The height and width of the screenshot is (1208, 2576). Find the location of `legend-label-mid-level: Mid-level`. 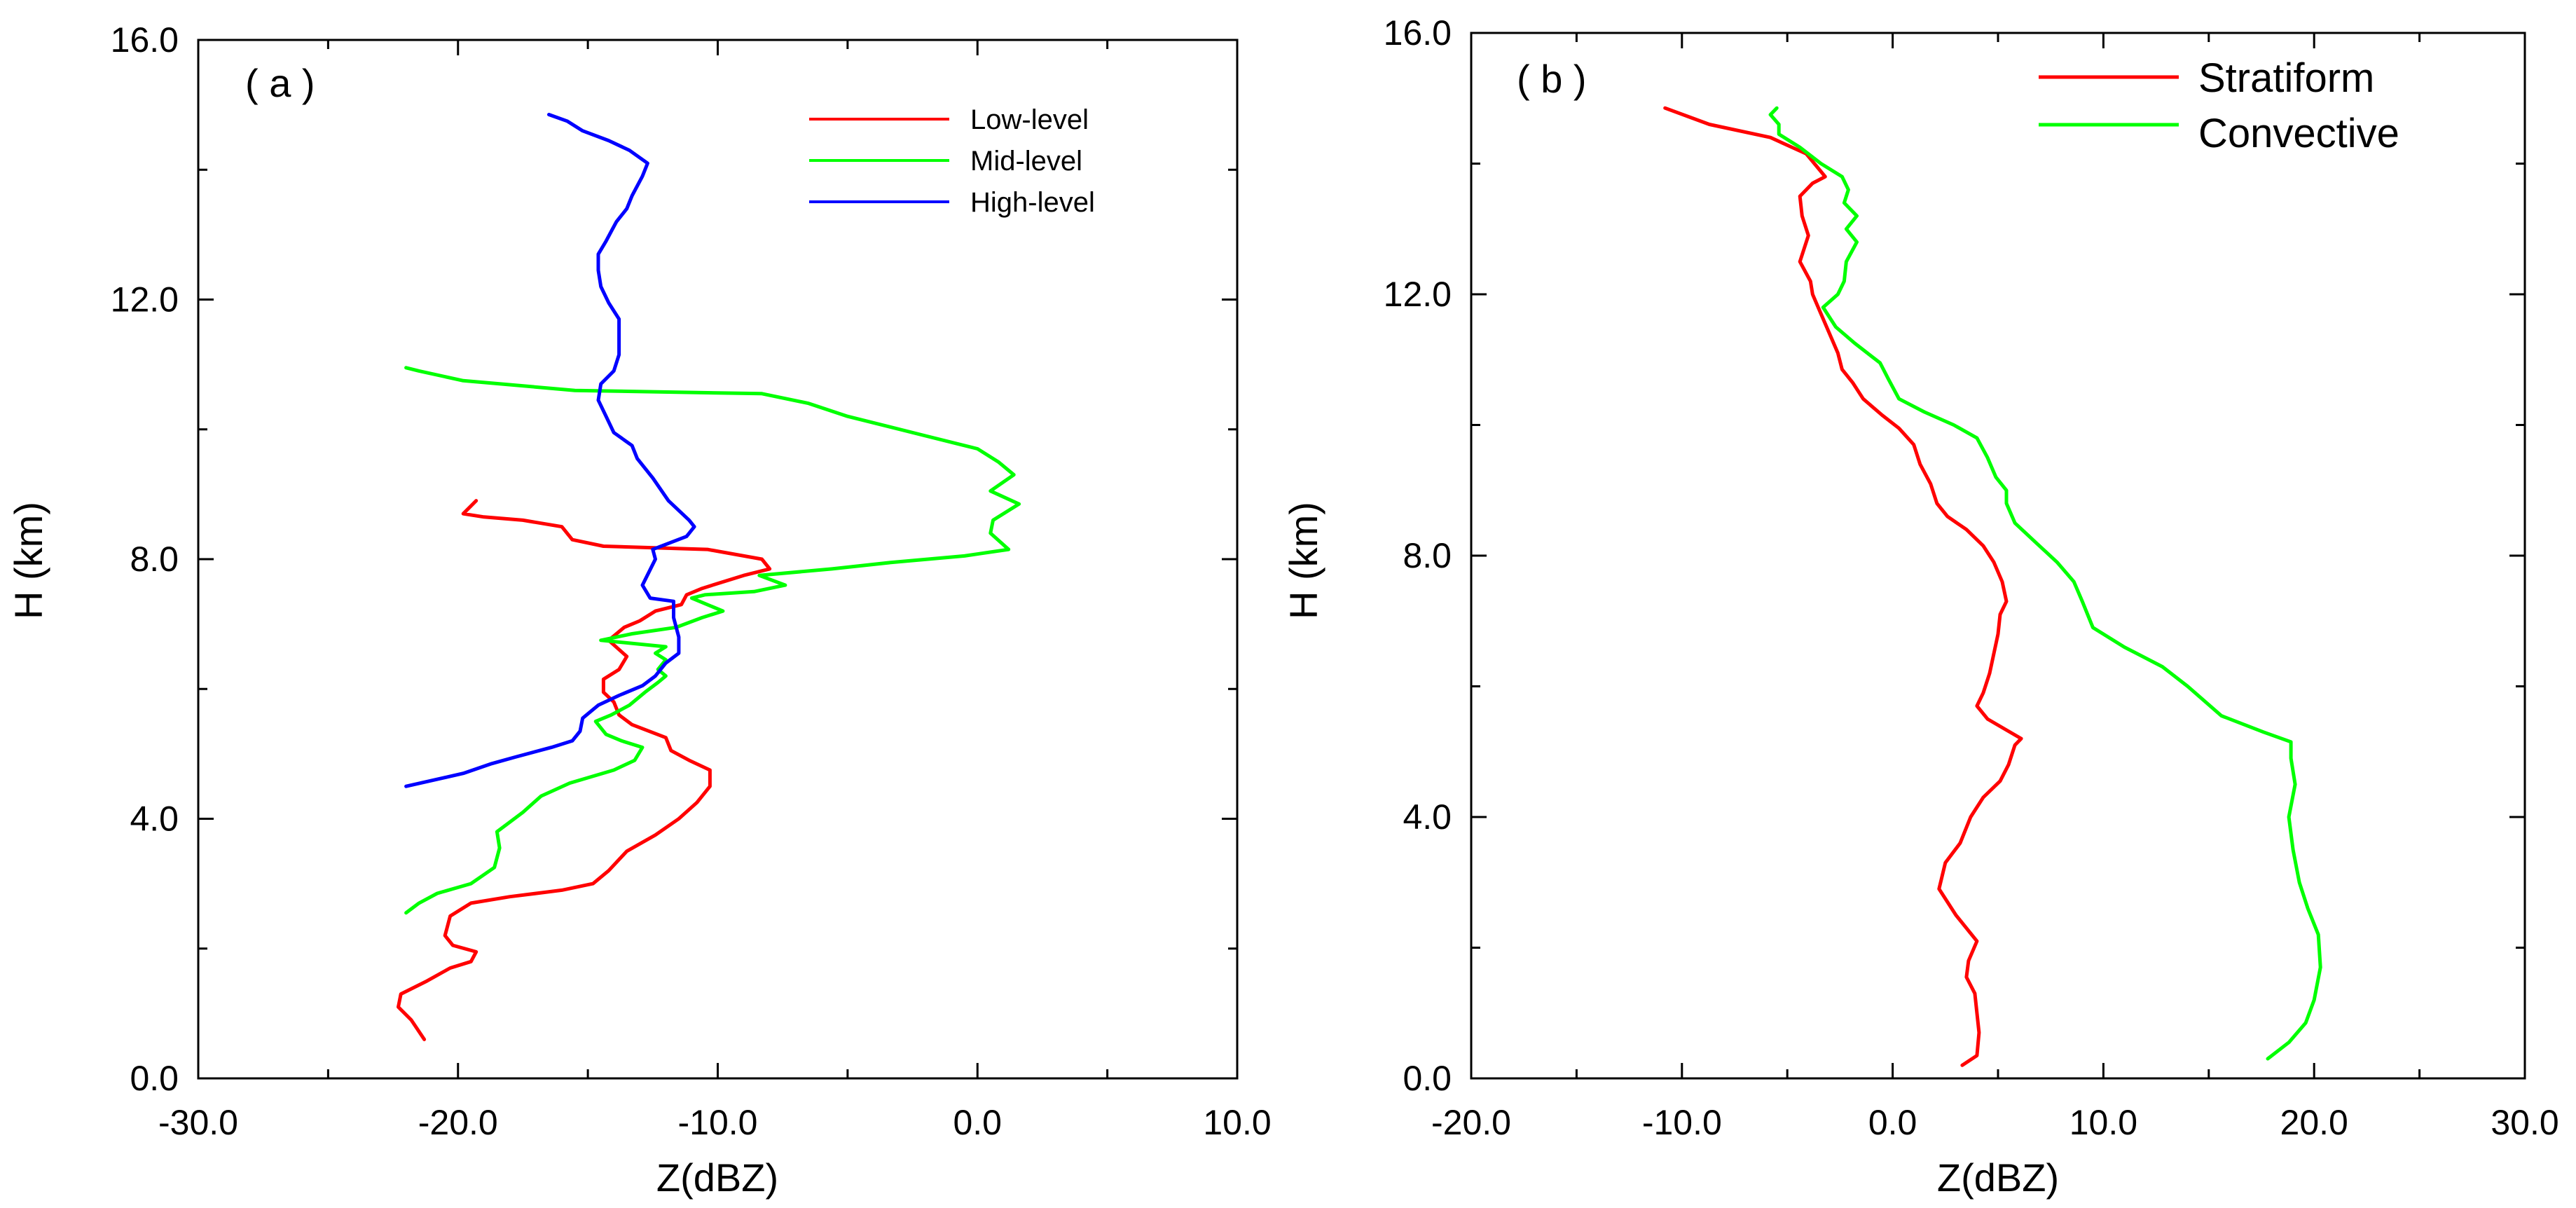

legend-label-mid-level: Mid-level is located at coordinates (1026, 162).